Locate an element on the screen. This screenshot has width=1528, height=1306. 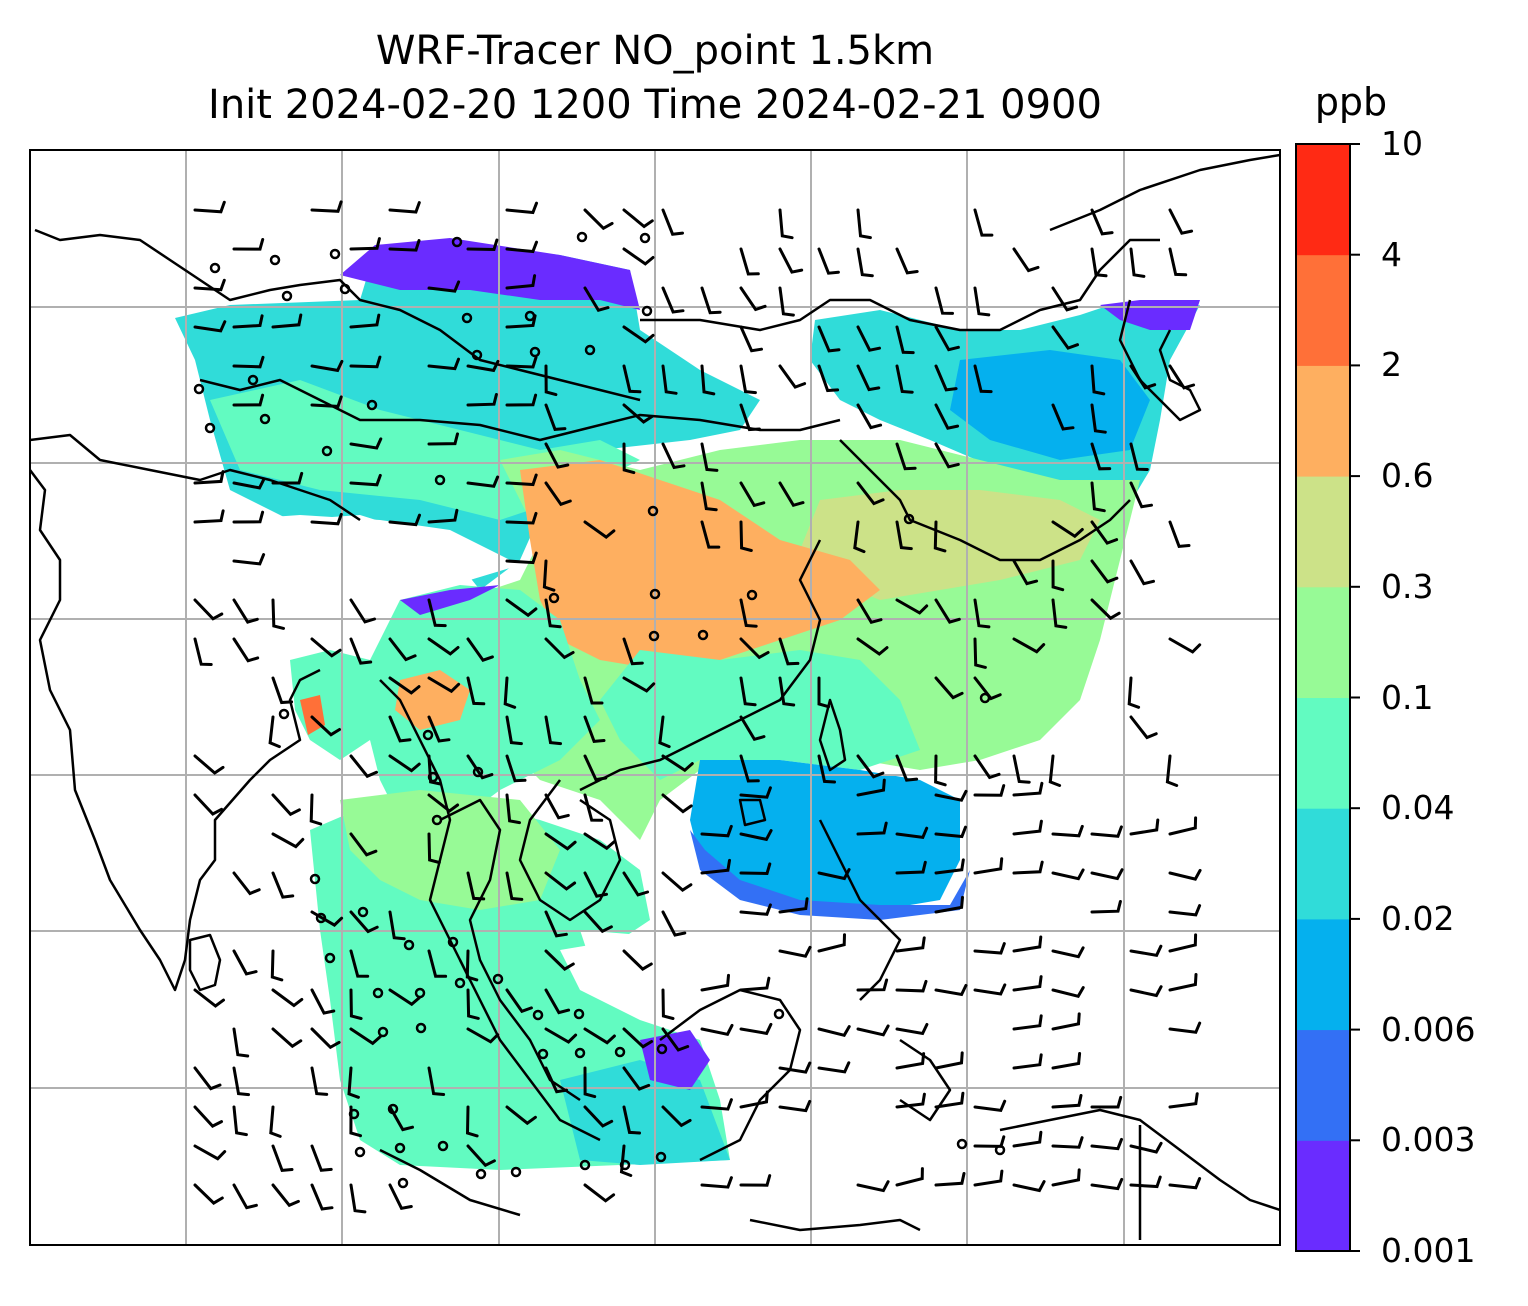
colorbar-tick-label: 4 is located at coordinates (1391, 254).